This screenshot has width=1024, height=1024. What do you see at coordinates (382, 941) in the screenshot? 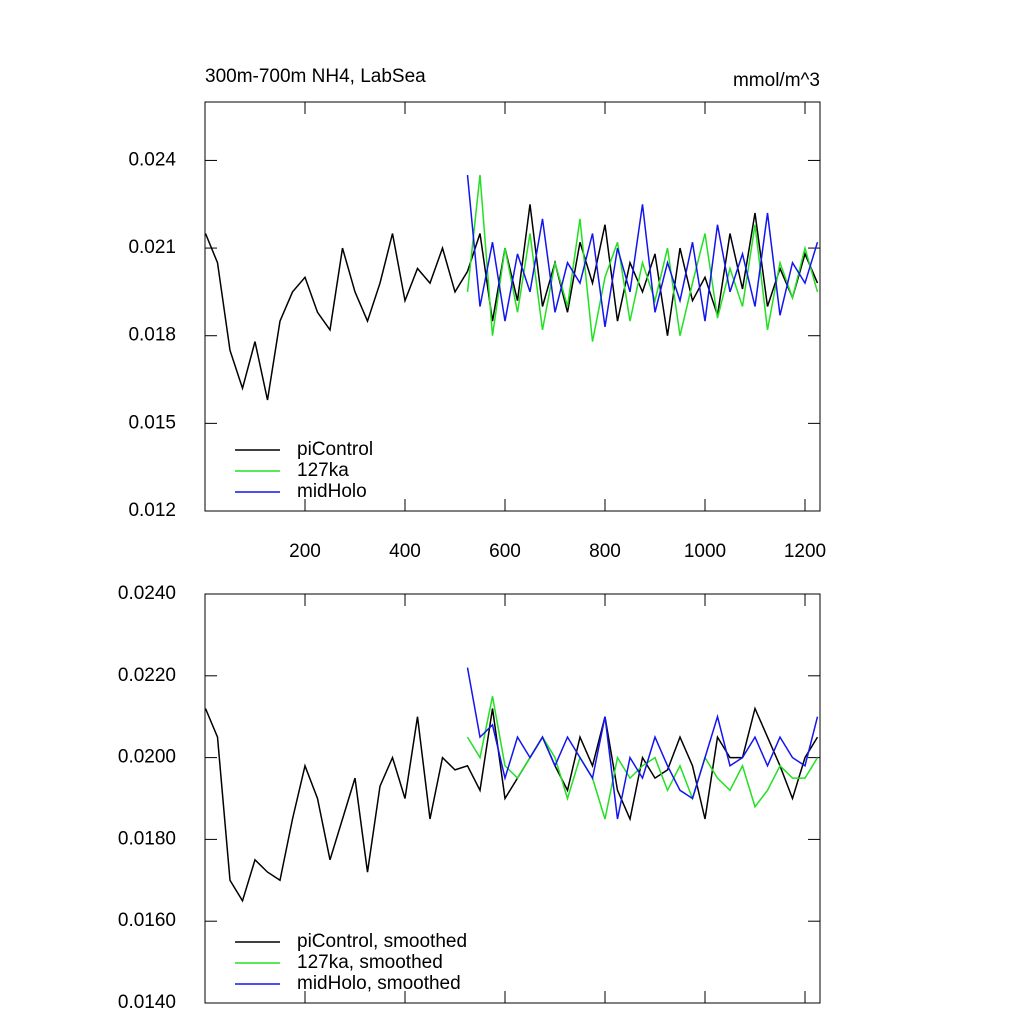
I see `legend-label: piControl, smoothed` at bounding box center [382, 941].